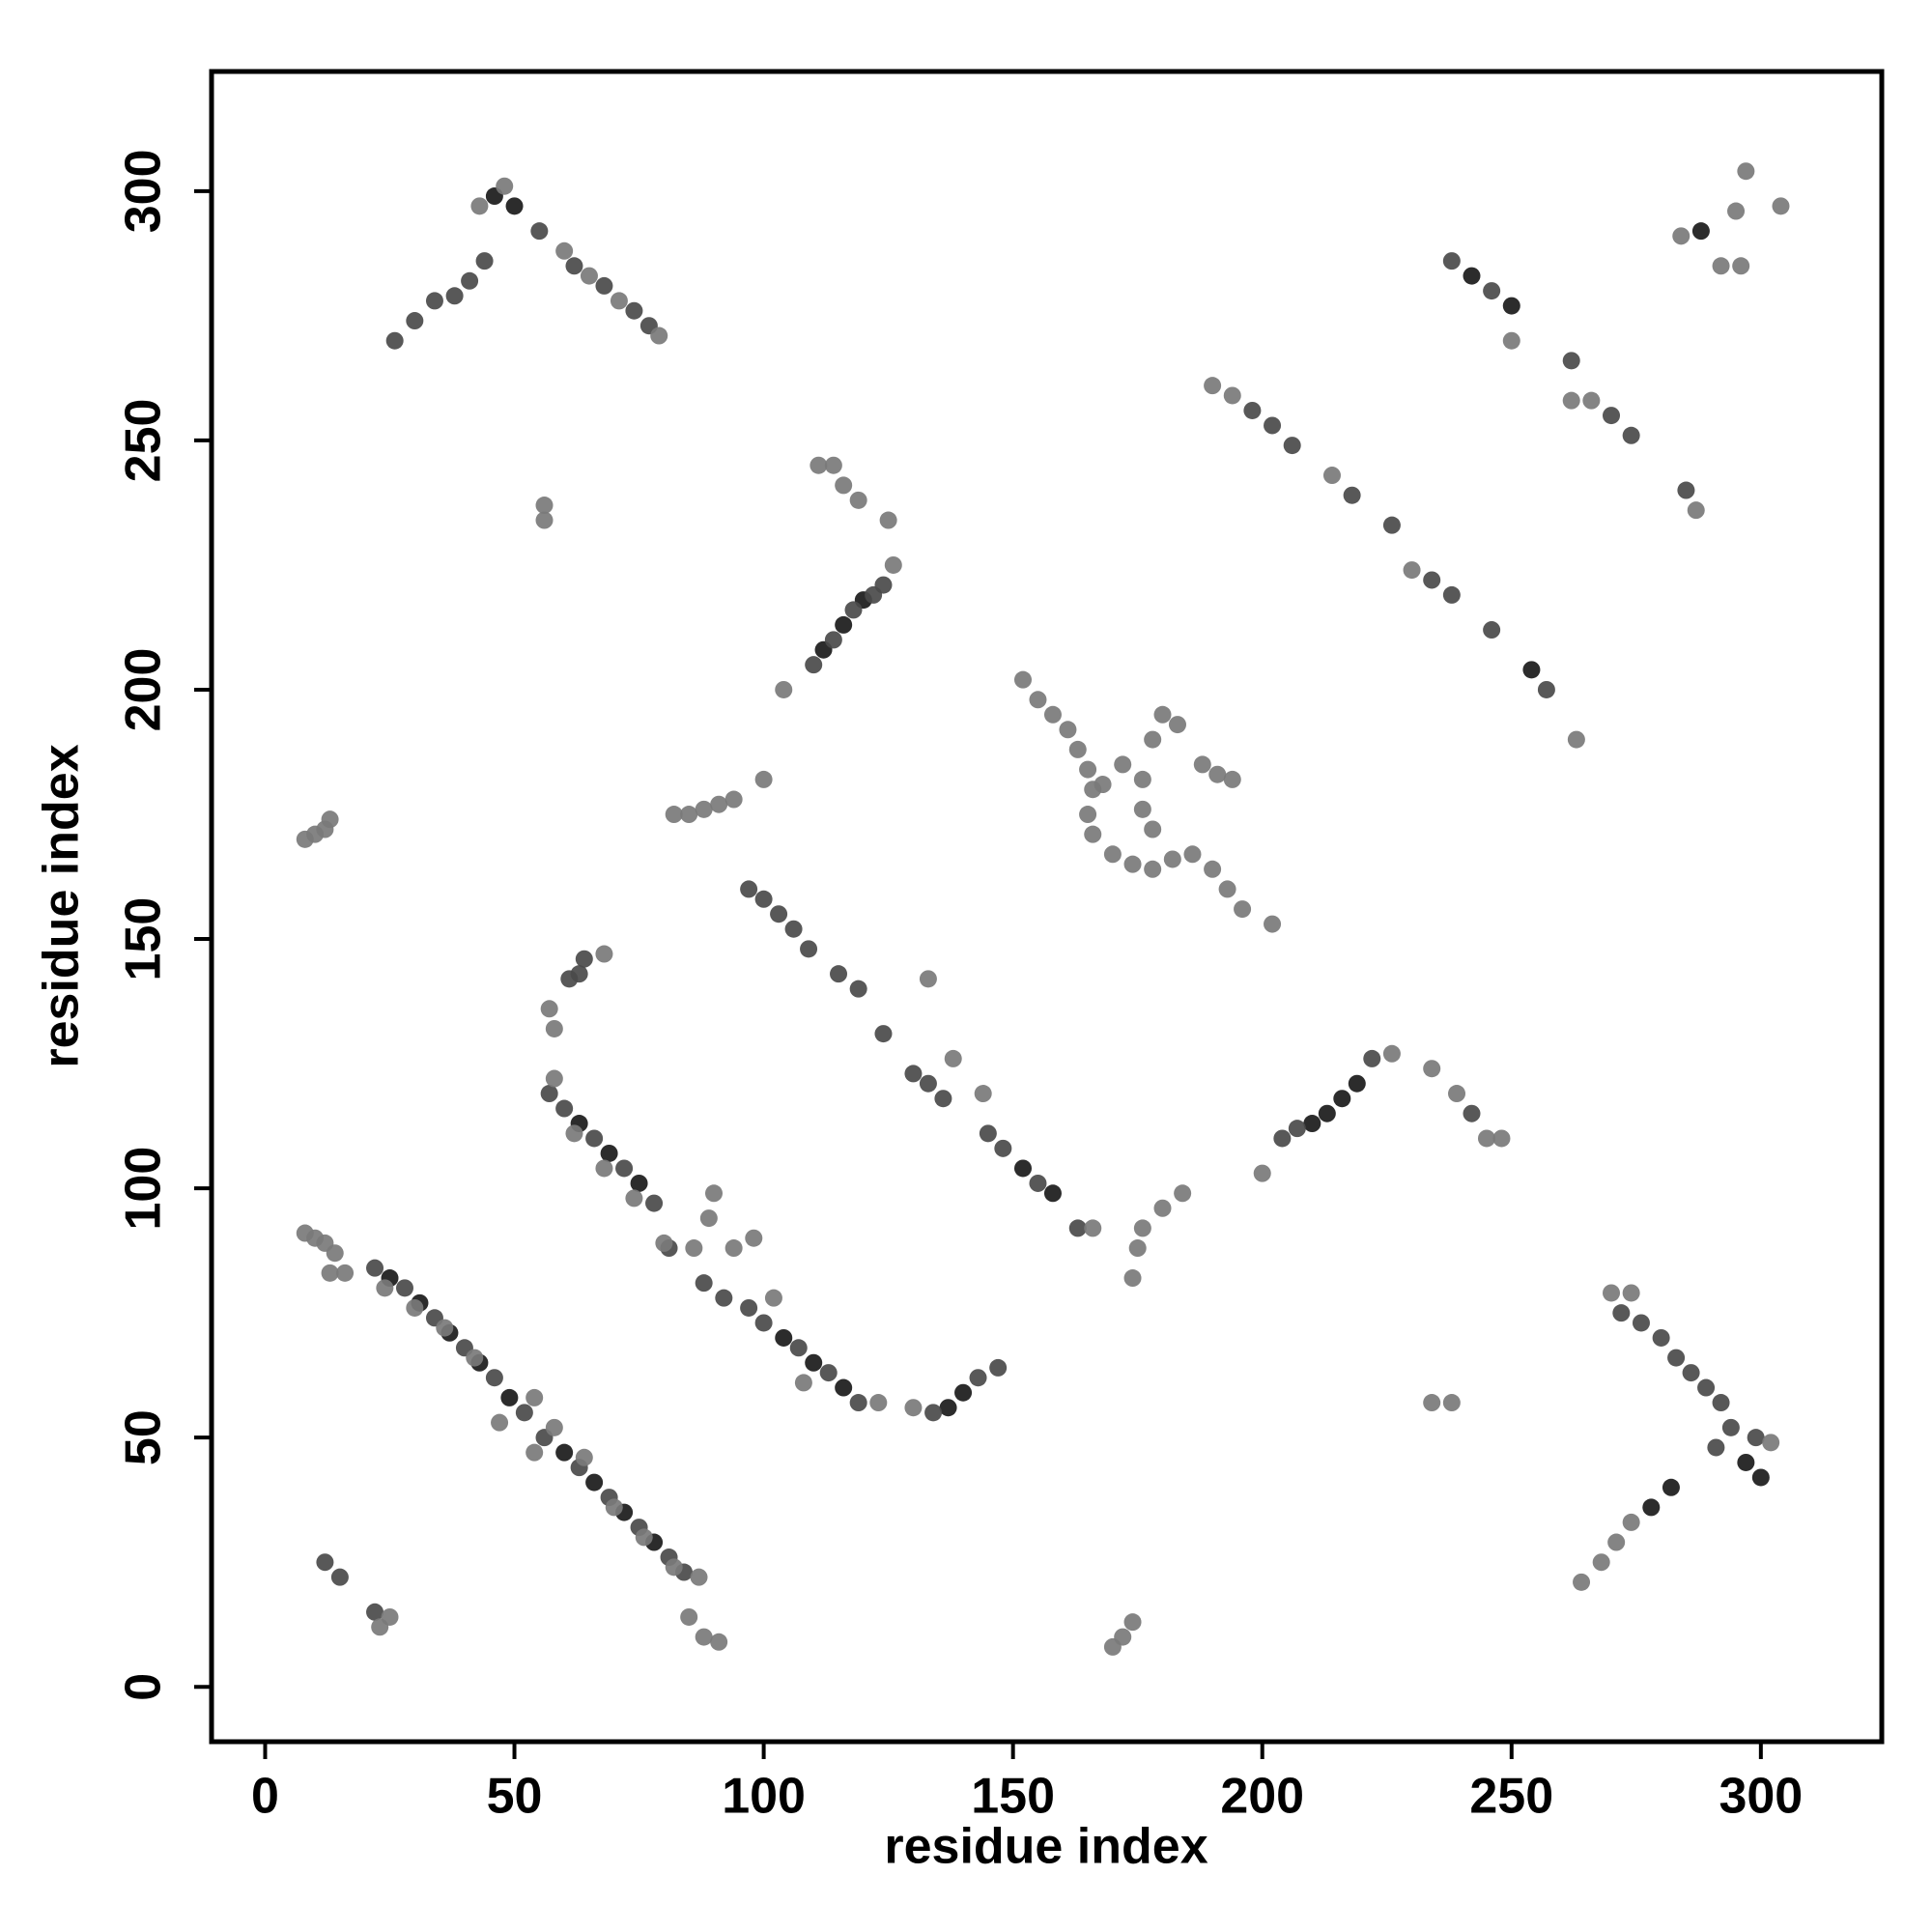 Image resolution: width=1932 pixels, height=1932 pixels. I want to click on x-tick-label: 200, so click(1262, 1797).